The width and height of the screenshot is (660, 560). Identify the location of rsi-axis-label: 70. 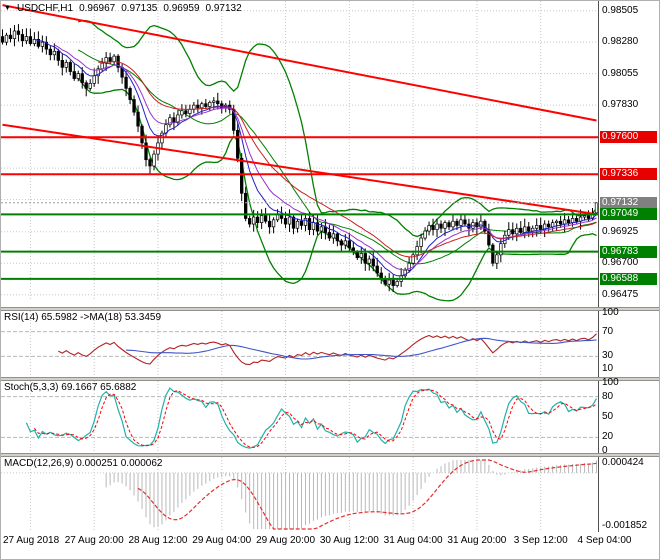
(608, 331).